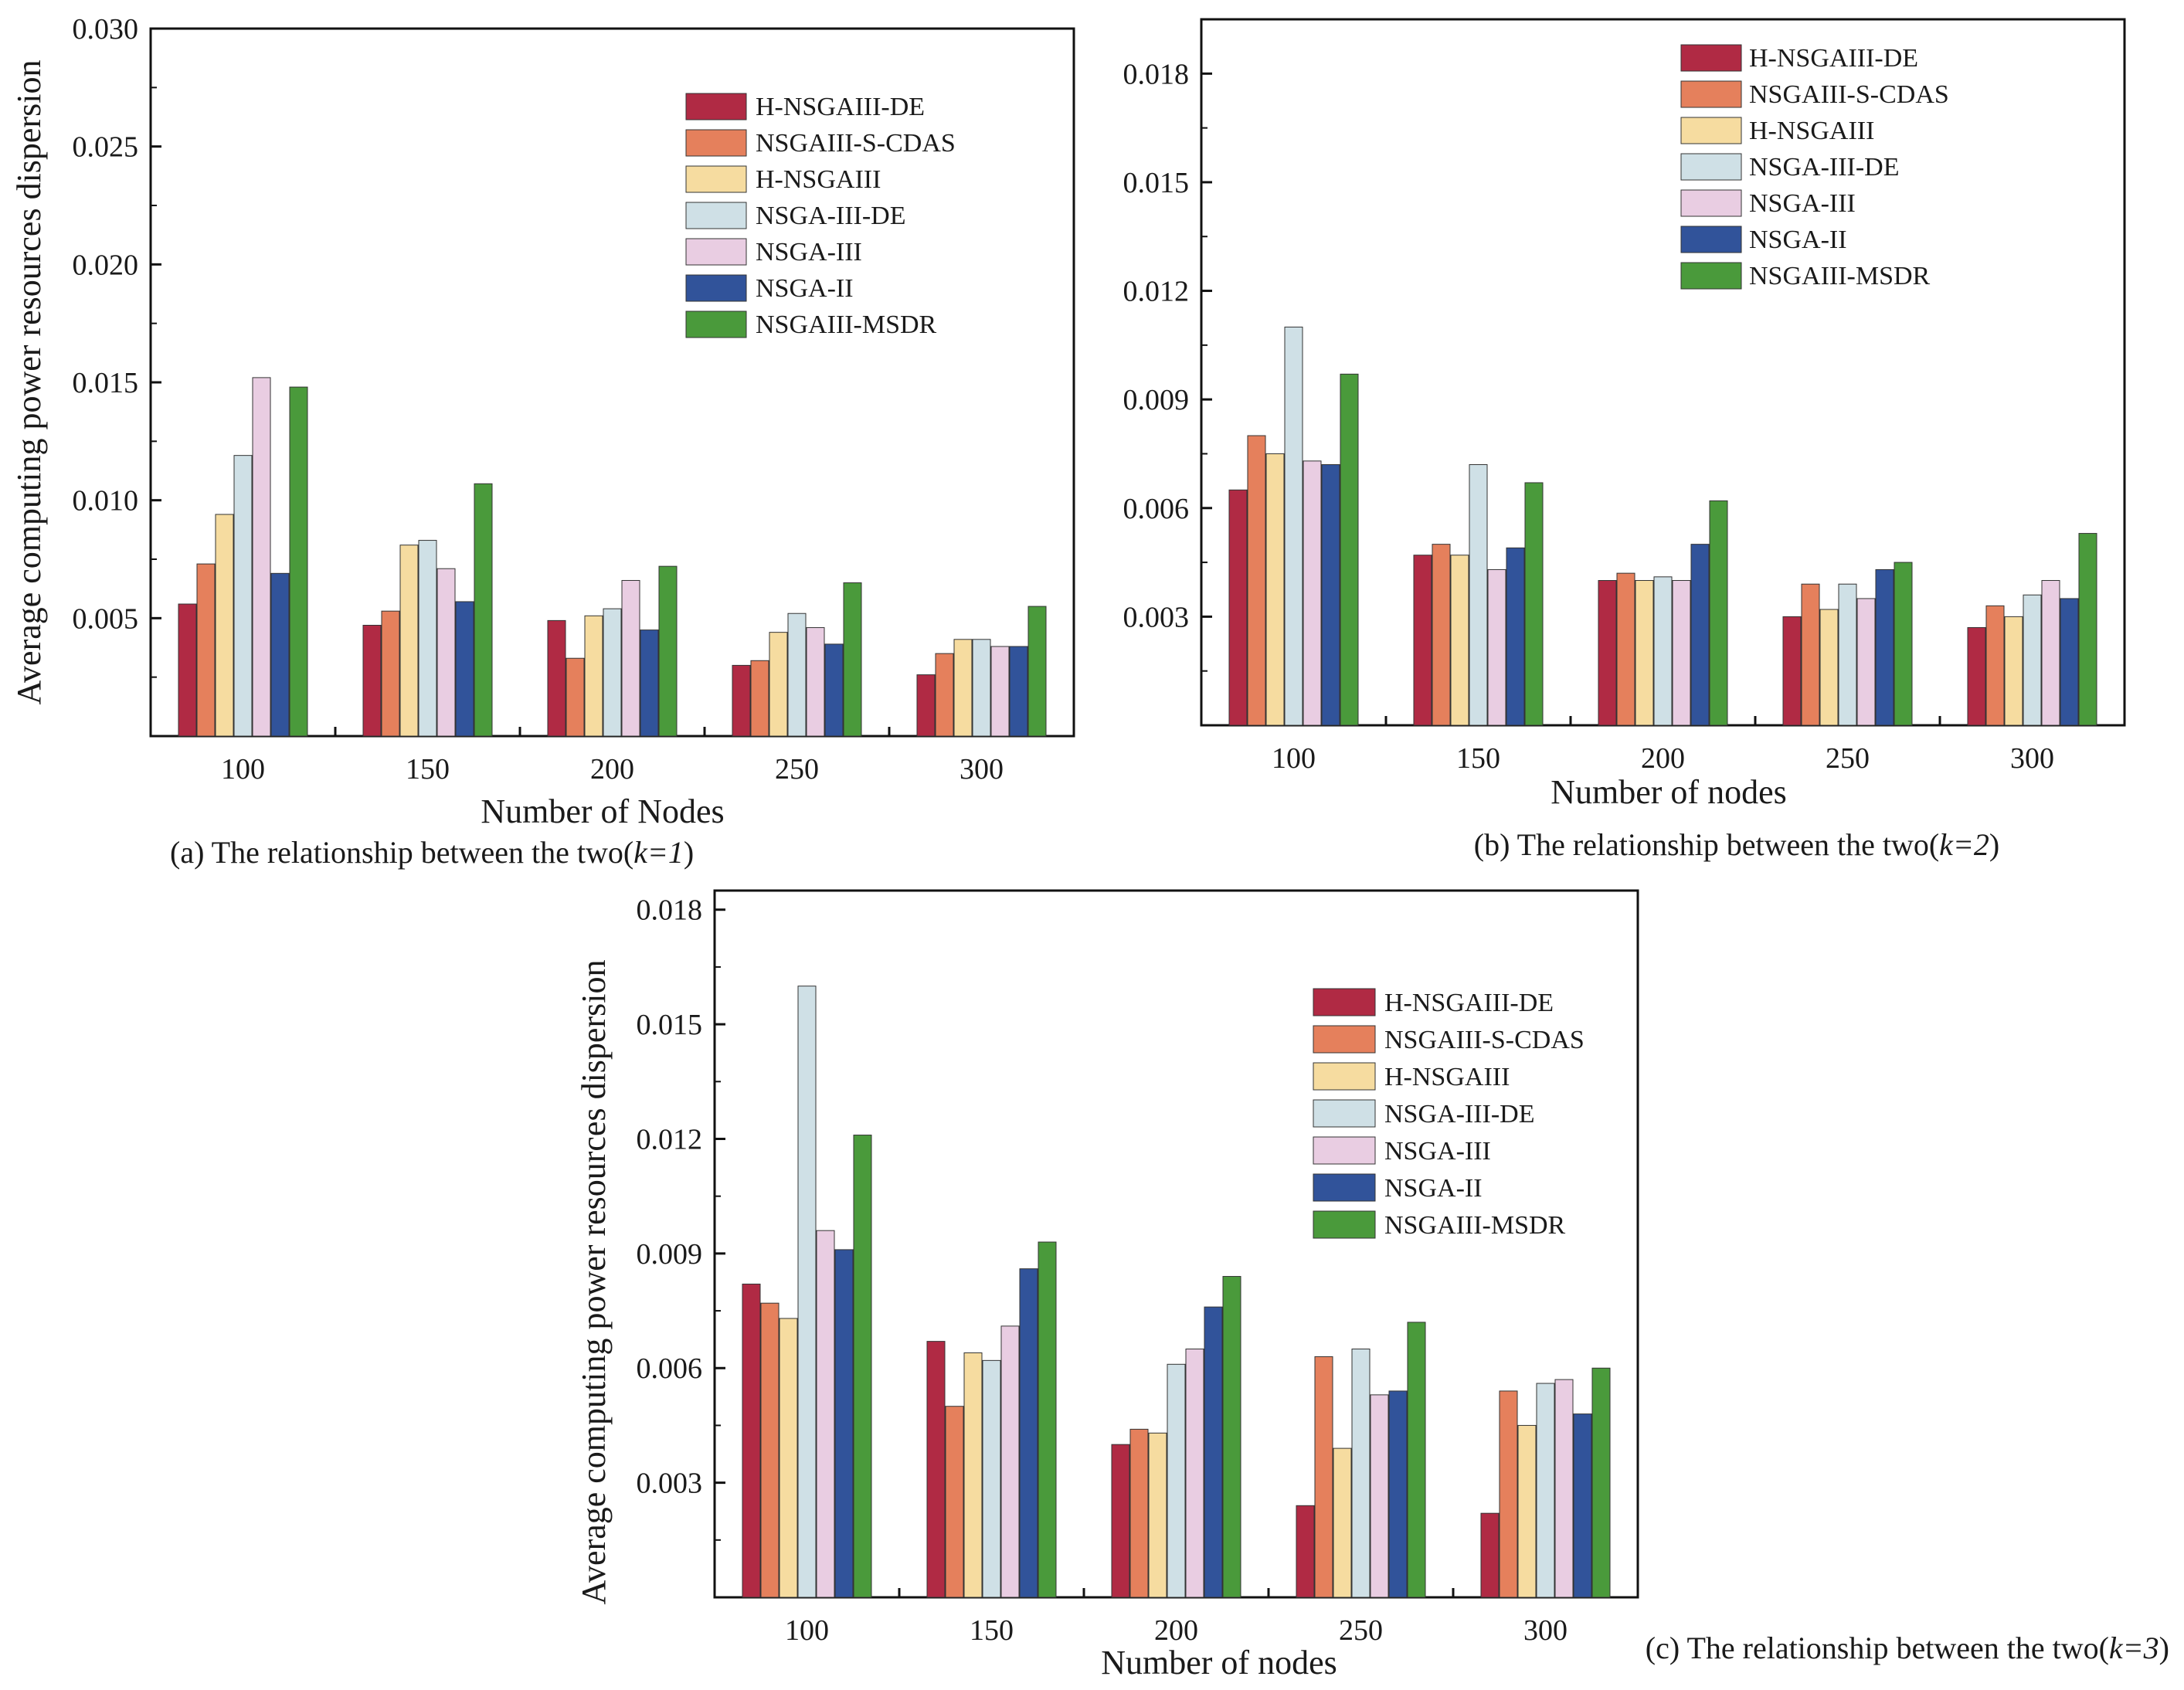 Image resolution: width=2184 pixels, height=1690 pixels. I want to click on legend-label: NSGA-III, so click(809, 252).